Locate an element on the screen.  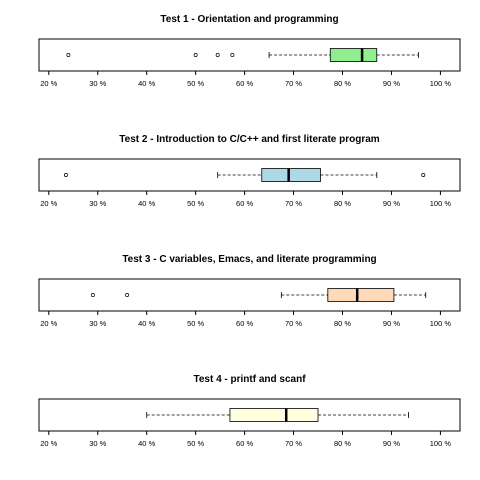
panel-title: Test 4 - printf and scanf is located at coordinates (249, 379).